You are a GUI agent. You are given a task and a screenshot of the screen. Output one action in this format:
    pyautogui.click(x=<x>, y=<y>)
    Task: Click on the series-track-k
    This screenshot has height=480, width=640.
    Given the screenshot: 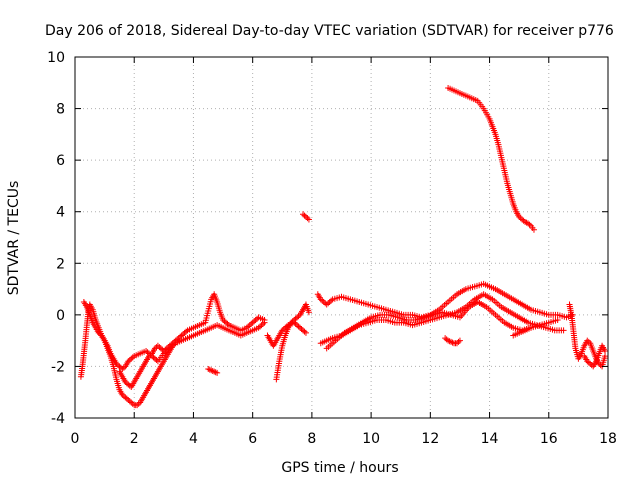 What is the action you would take?
    pyautogui.click(x=452, y=341)
    